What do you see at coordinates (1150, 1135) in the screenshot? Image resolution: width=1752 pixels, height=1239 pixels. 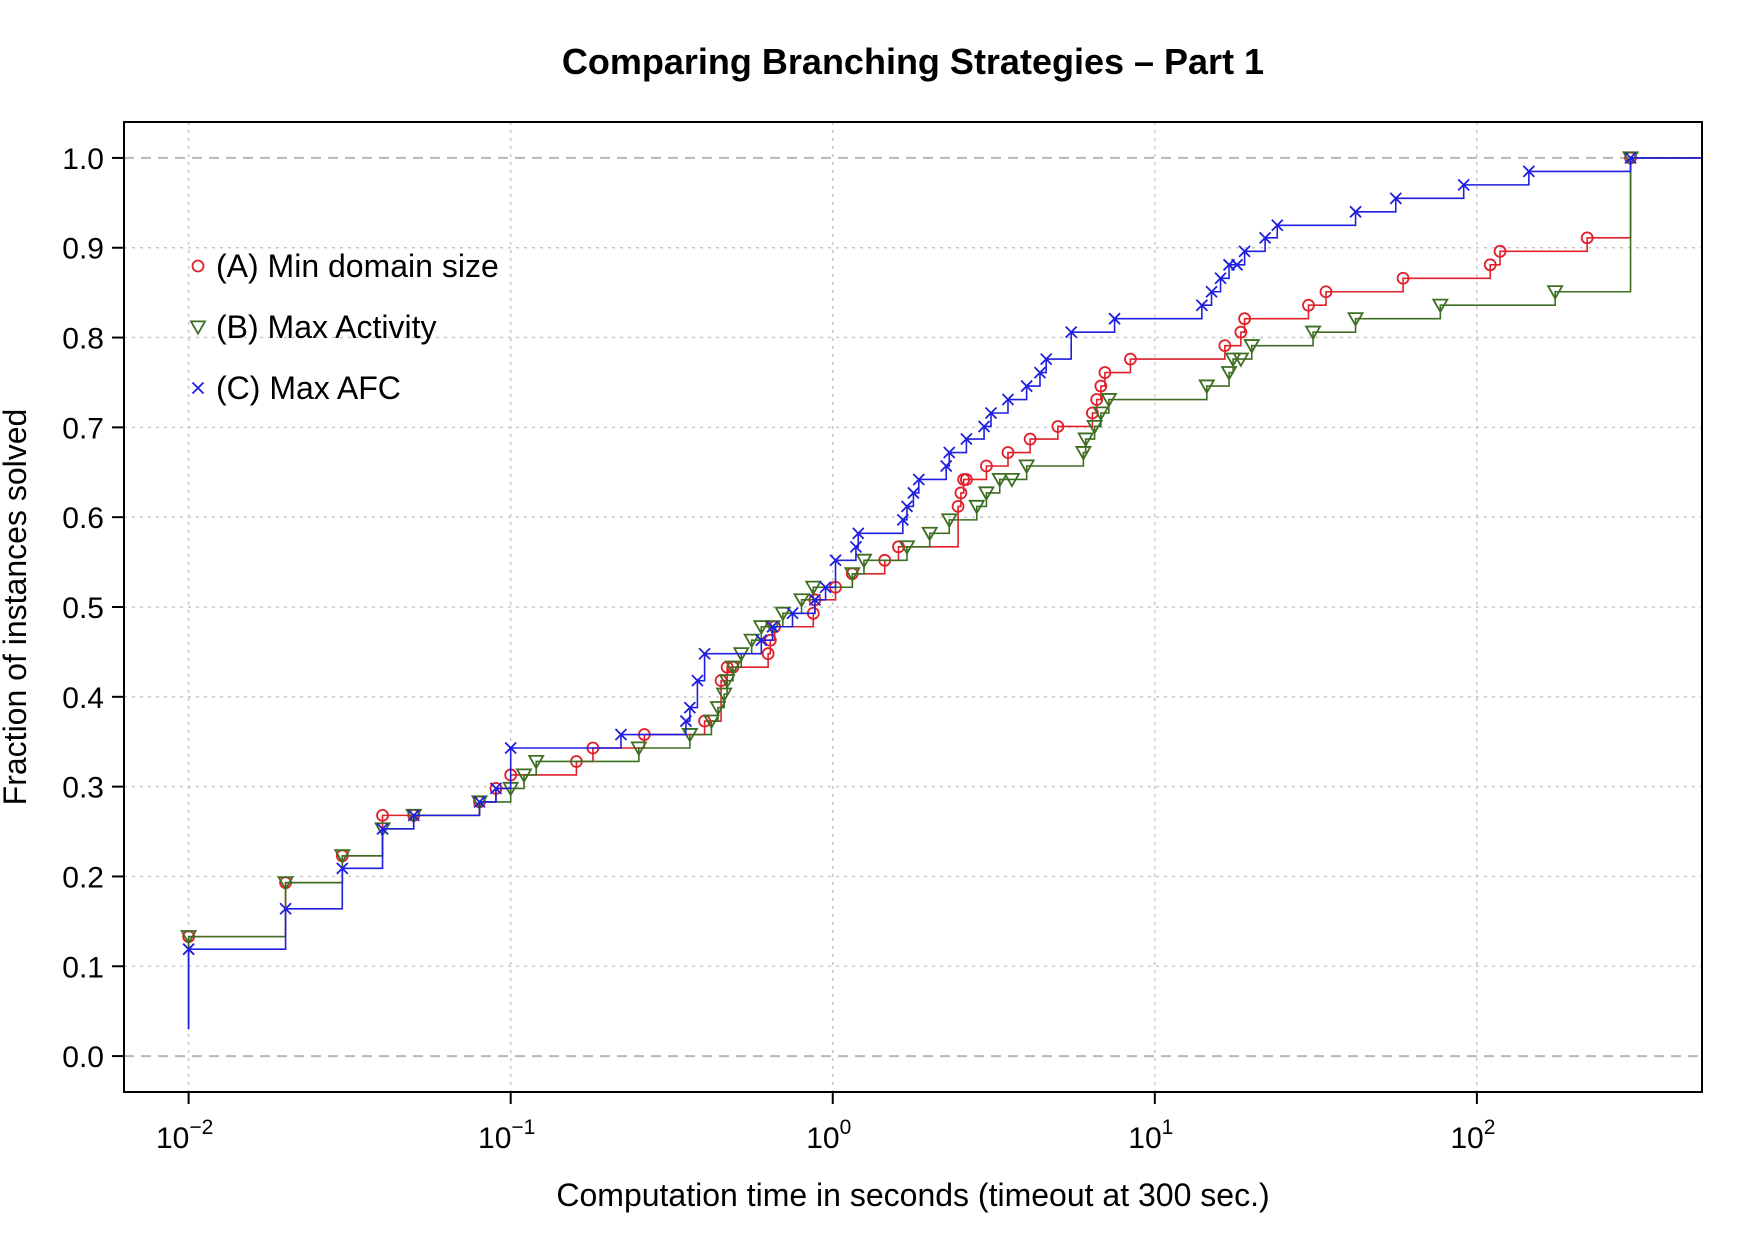 I see `x-tick-label: 10¹` at bounding box center [1150, 1135].